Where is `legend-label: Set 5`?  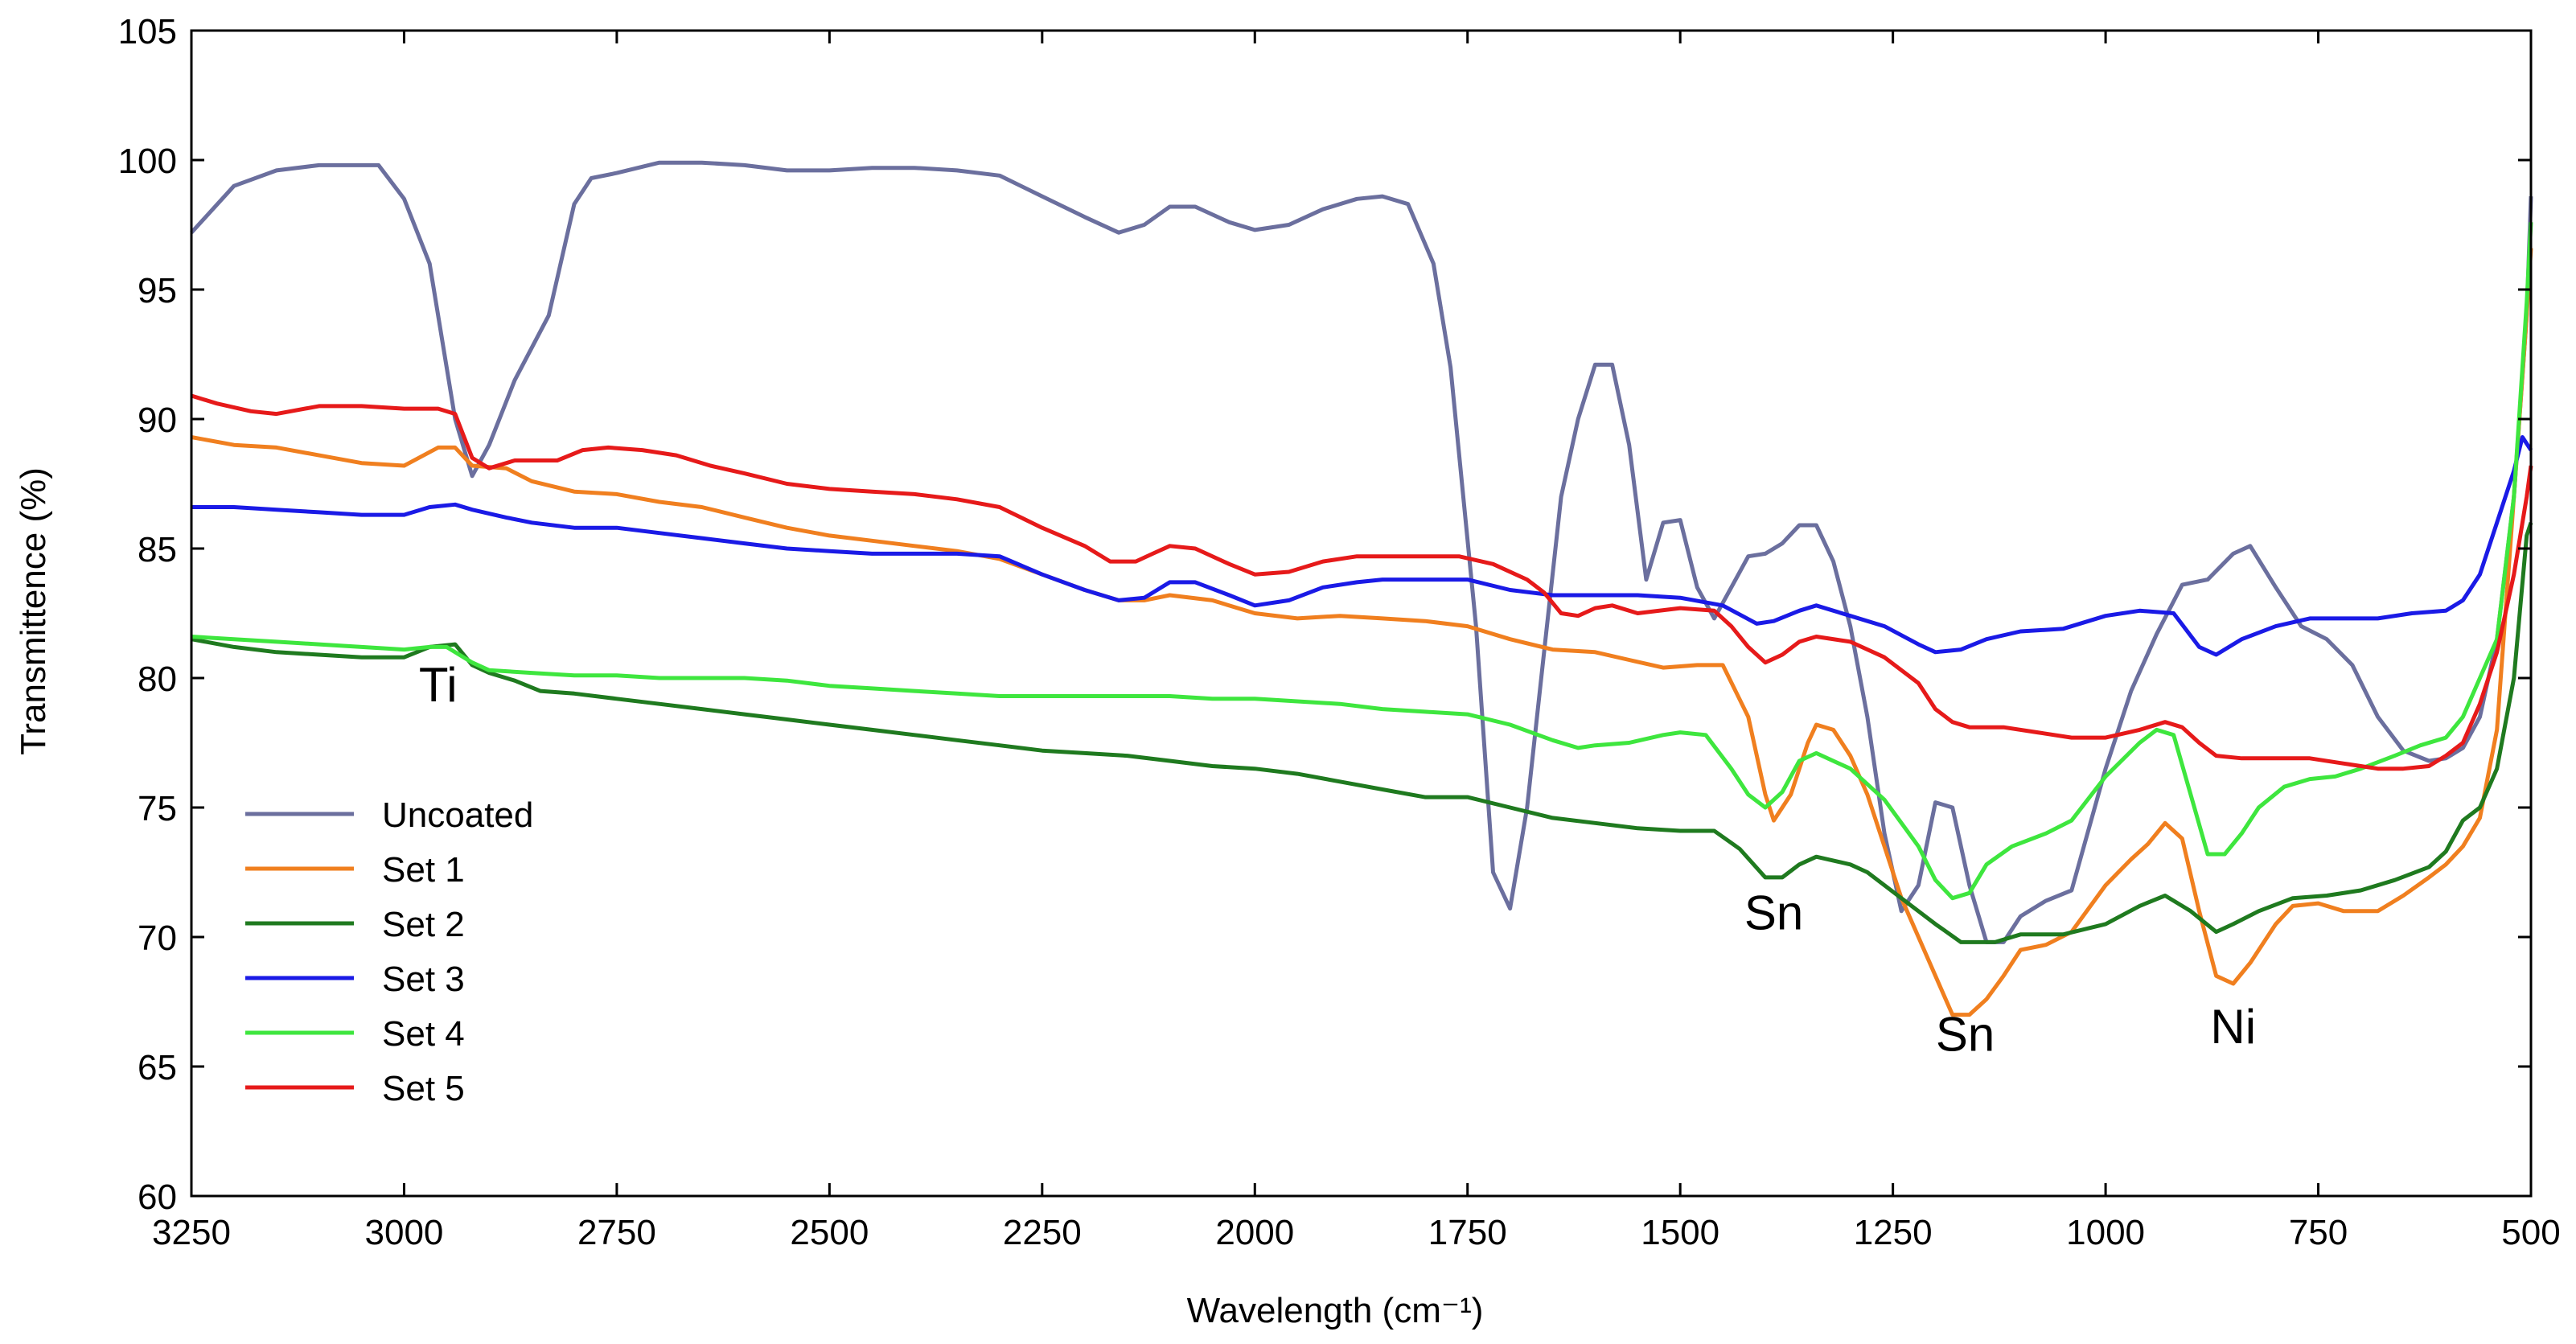 legend-label: Set 5 is located at coordinates (423, 1088).